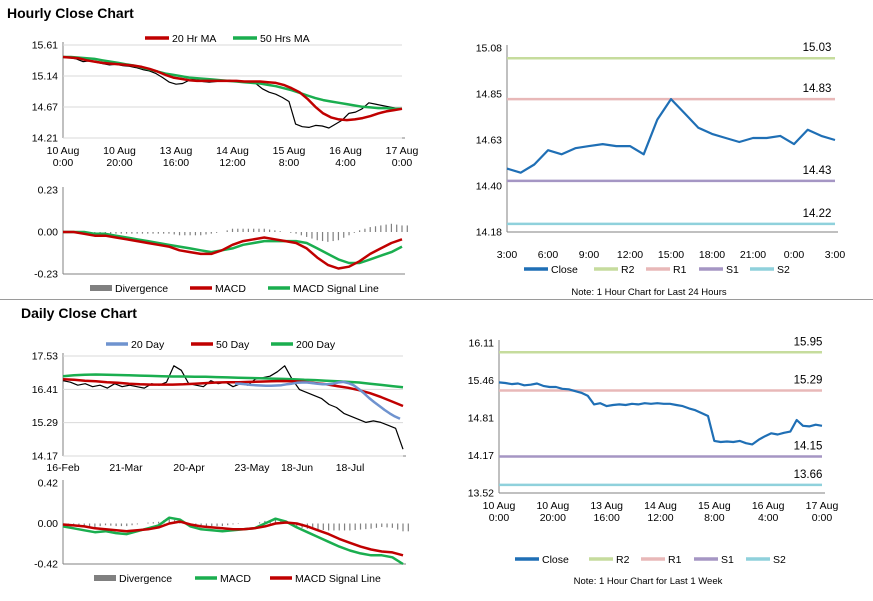  What do you see at coordinates (46, 565) in the screenshot?
I see `daily-macd-y-tick-label: -0.42` at bounding box center [46, 565].